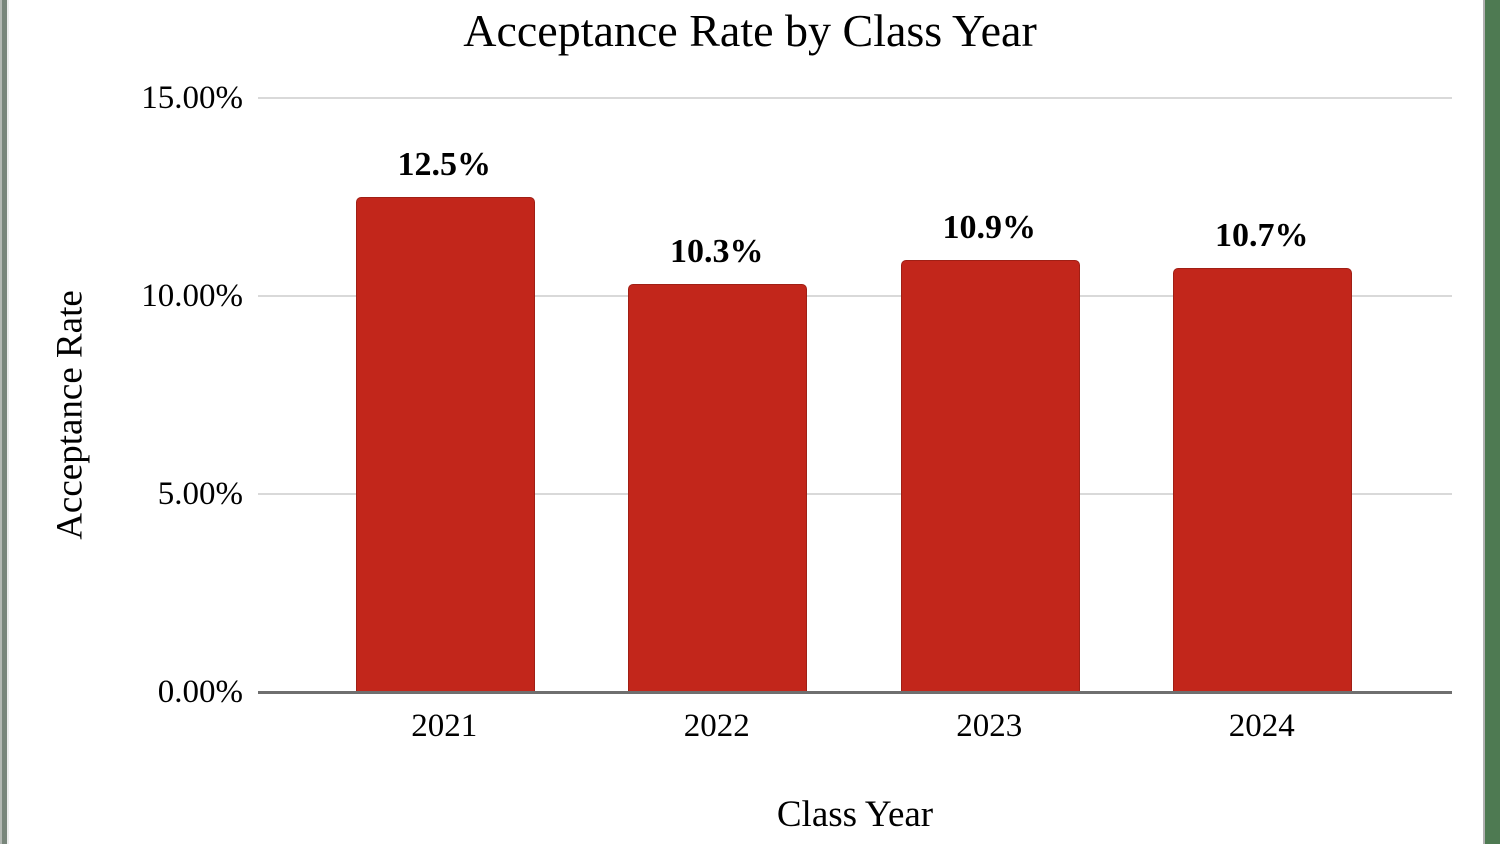 The height and width of the screenshot is (844, 1500). Describe the element at coordinates (445, 445) in the screenshot. I see `bar-2021` at that location.